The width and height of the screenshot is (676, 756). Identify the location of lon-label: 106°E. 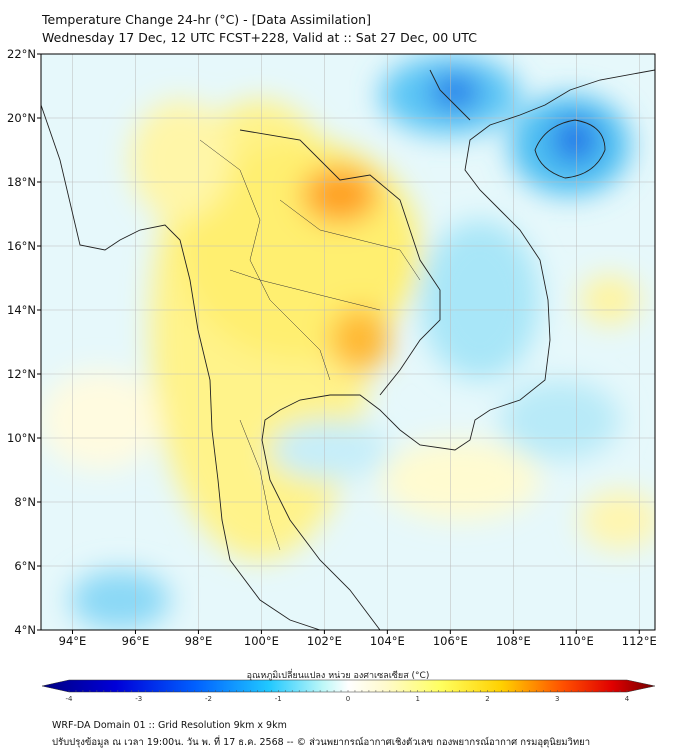
(450, 641).